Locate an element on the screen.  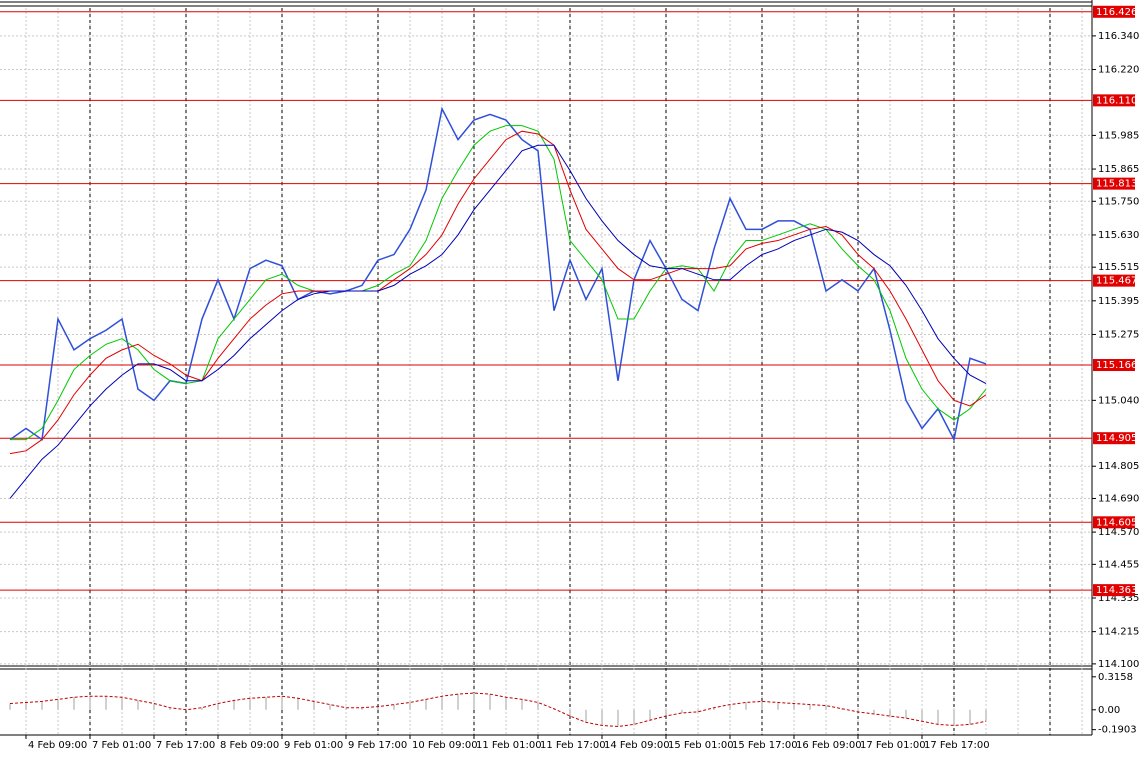
level-label: 115.813 is located at coordinates (1116, 184).